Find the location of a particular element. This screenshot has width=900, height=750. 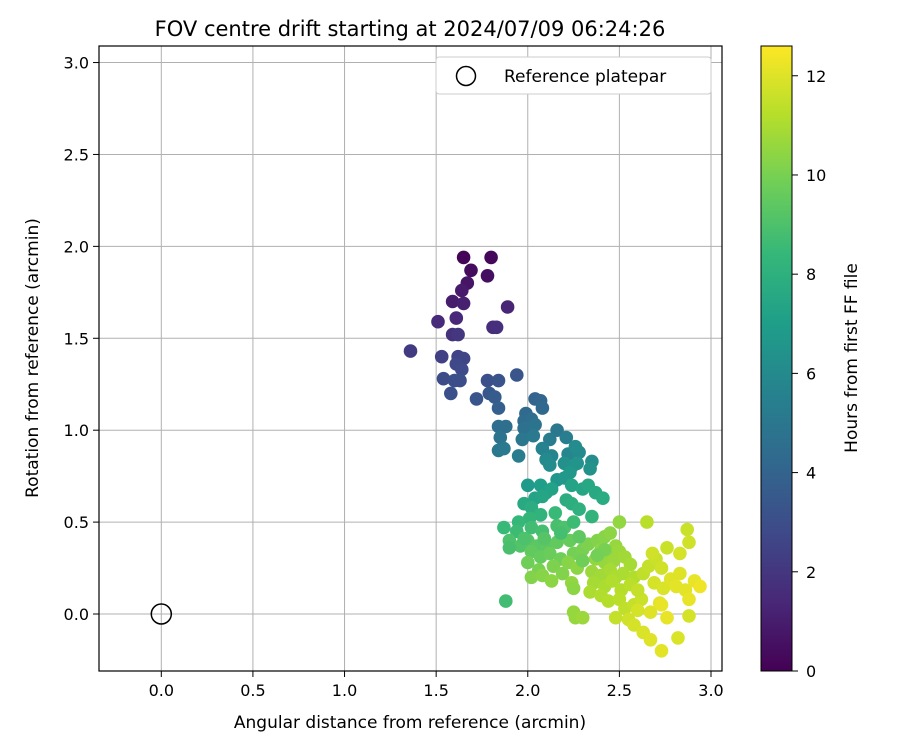

x-axis-ticks: 0.0 0.5 1.0 1.5 2.0 2.5 3.0 is located at coordinates (436, 685).